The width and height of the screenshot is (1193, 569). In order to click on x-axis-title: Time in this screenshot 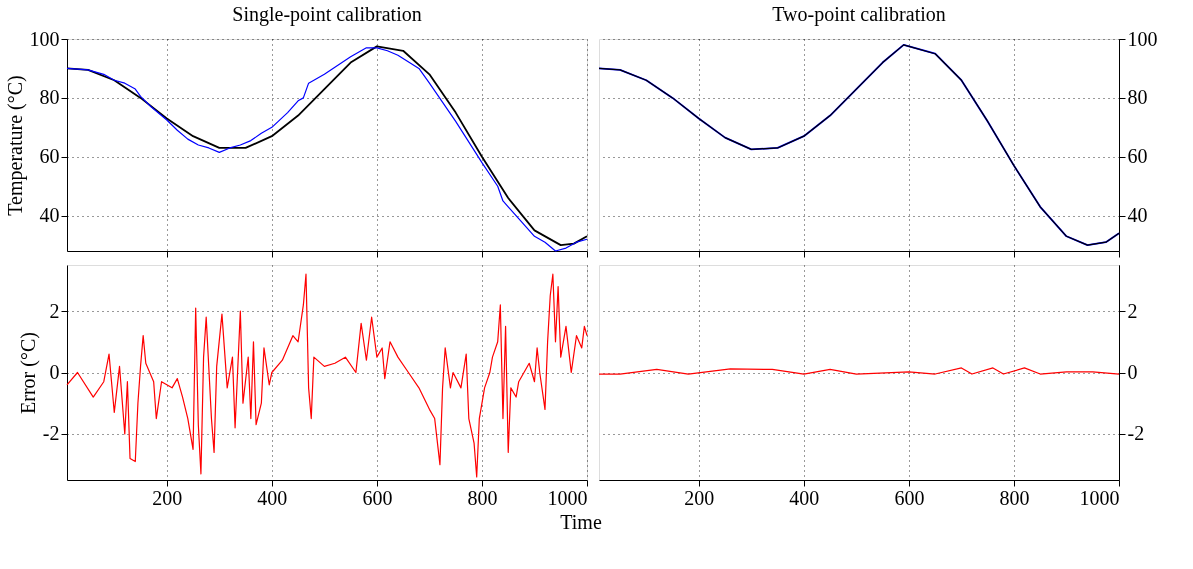, I will do `click(581, 521)`.